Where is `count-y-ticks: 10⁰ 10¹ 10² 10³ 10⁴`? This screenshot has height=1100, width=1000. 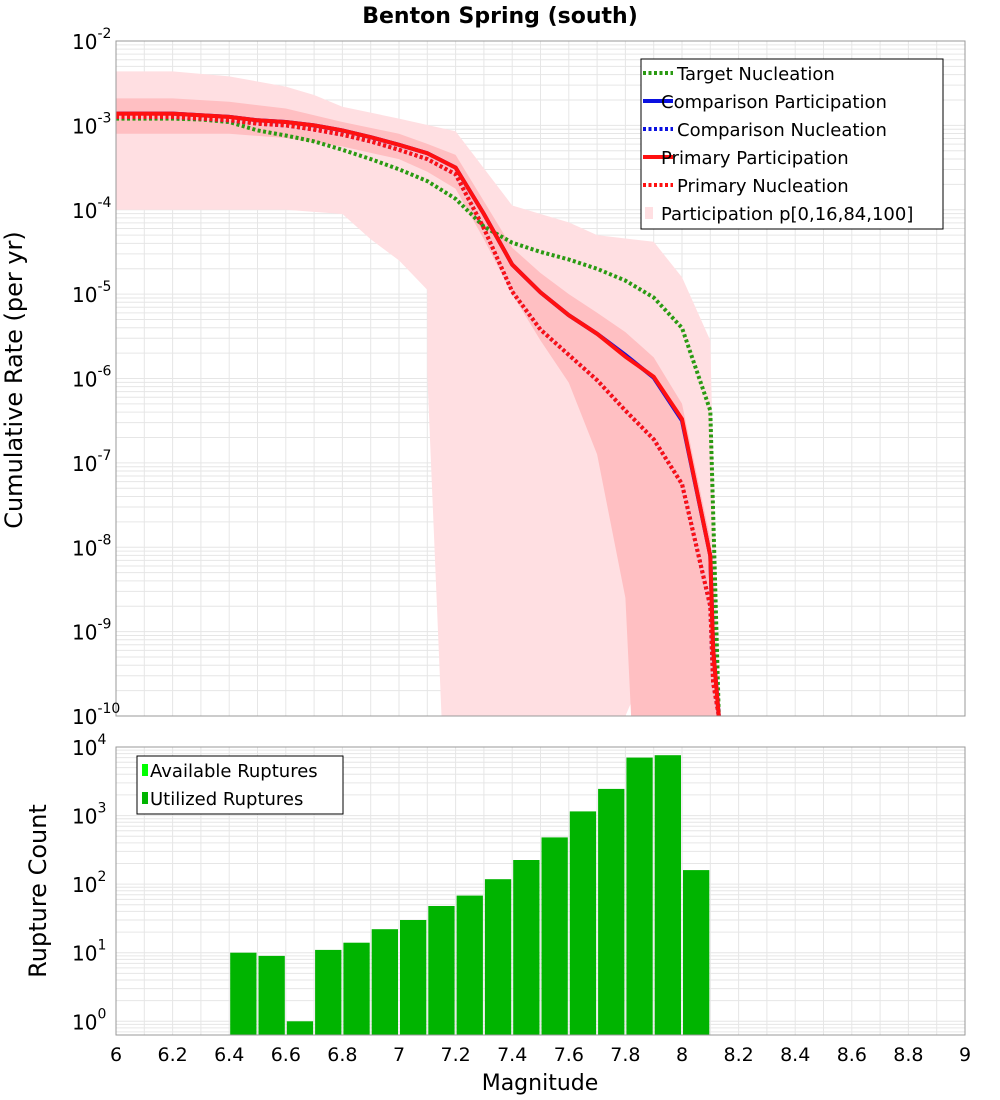
count-y-ticks: 10⁰ 10¹ 10² 10³ 10⁴ is located at coordinates (89, 883).